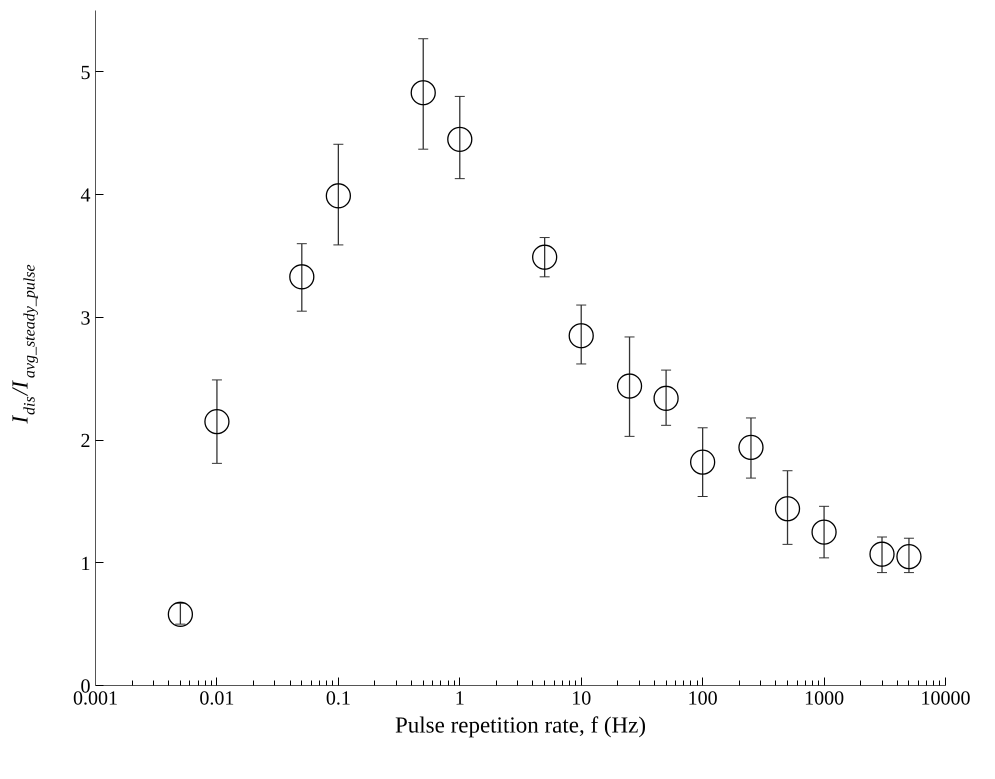 The height and width of the screenshot is (779, 995). I want to click on y-tick-label: 3, so click(85, 318).